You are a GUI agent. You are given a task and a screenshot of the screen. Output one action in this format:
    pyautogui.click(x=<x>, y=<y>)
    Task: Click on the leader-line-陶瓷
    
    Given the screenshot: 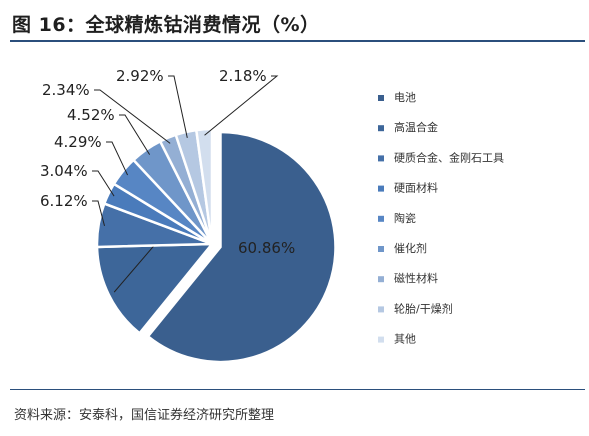 What is the action you would take?
    pyautogui.click(x=117, y=158)
    